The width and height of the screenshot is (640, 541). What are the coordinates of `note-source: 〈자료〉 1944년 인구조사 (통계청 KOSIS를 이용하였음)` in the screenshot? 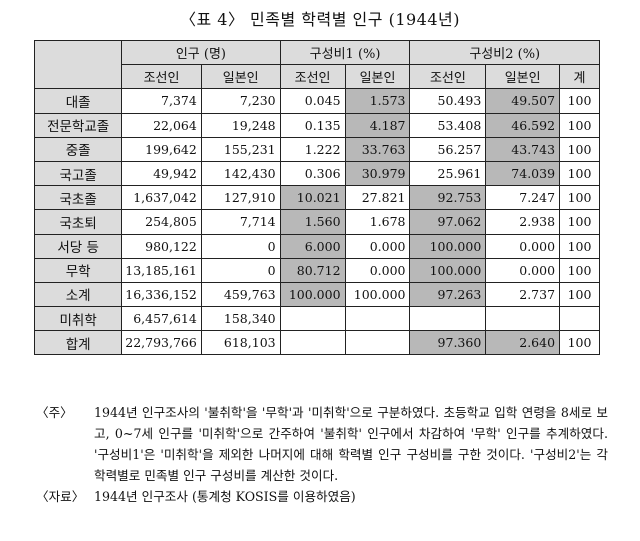 It's located at (322, 496).